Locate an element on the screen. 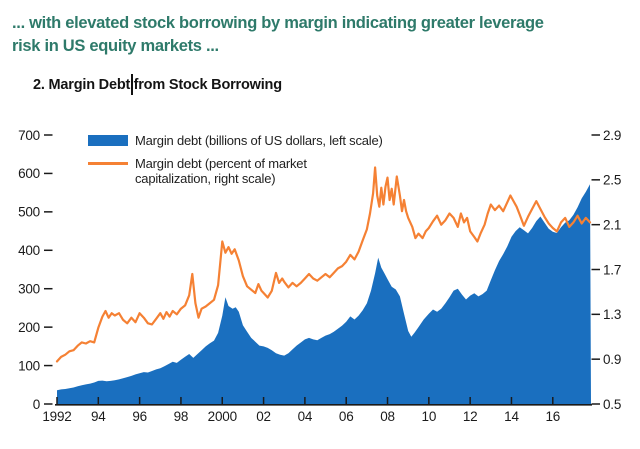  x-axis-label: 2000 is located at coordinates (222, 416).